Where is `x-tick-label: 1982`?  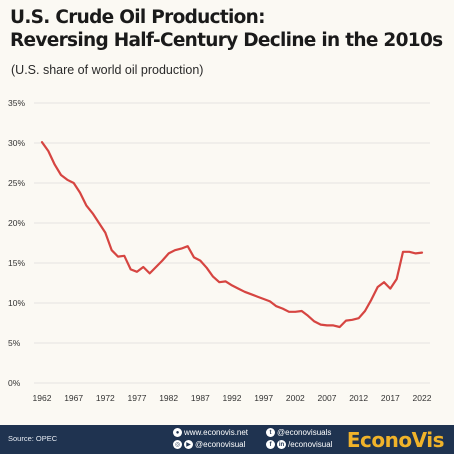 x-tick-label: 1982 is located at coordinates (168, 398).